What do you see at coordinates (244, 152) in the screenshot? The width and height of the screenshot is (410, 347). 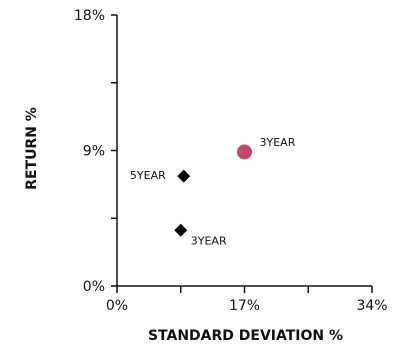 I see `data-point-circle` at bounding box center [244, 152].